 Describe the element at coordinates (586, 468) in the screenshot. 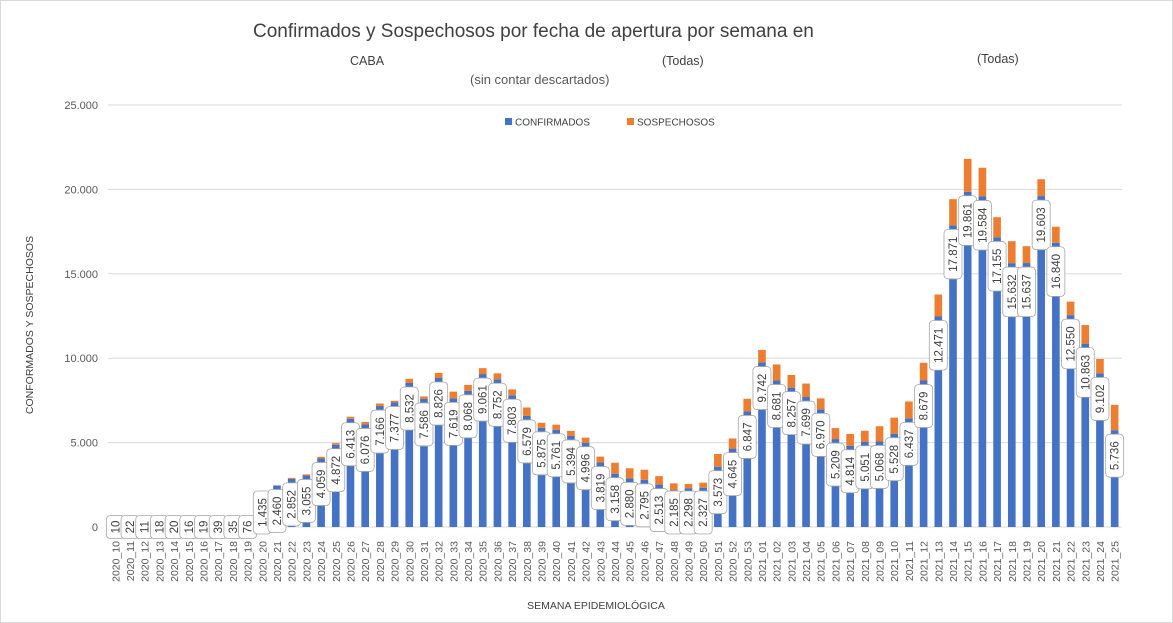

I see `data-label: 4.996` at that location.